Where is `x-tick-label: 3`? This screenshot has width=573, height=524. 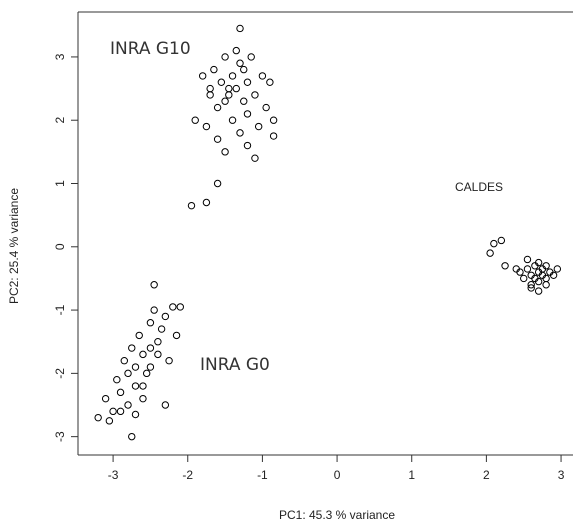 x-tick-label: 3 is located at coordinates (561, 475).